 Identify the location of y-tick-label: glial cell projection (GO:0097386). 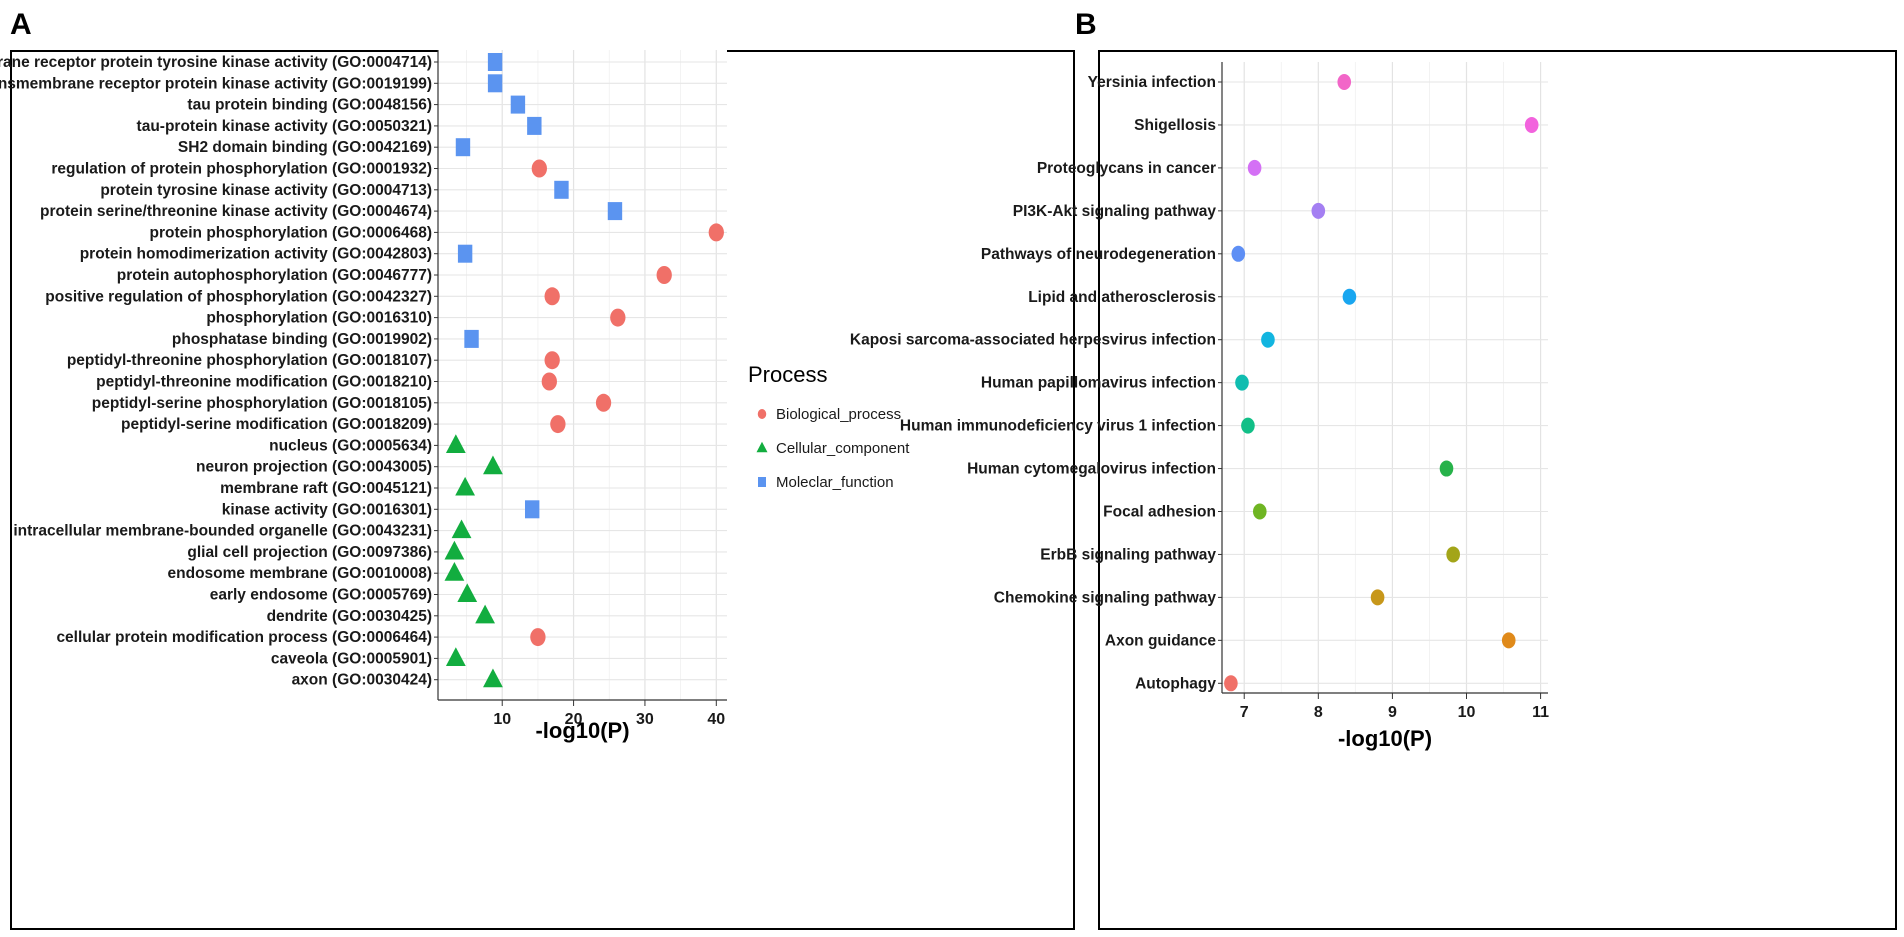
(309, 552).